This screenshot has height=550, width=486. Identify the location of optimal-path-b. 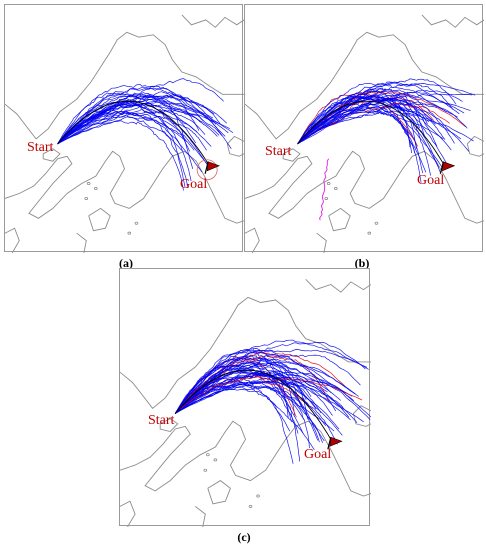
(370, 132).